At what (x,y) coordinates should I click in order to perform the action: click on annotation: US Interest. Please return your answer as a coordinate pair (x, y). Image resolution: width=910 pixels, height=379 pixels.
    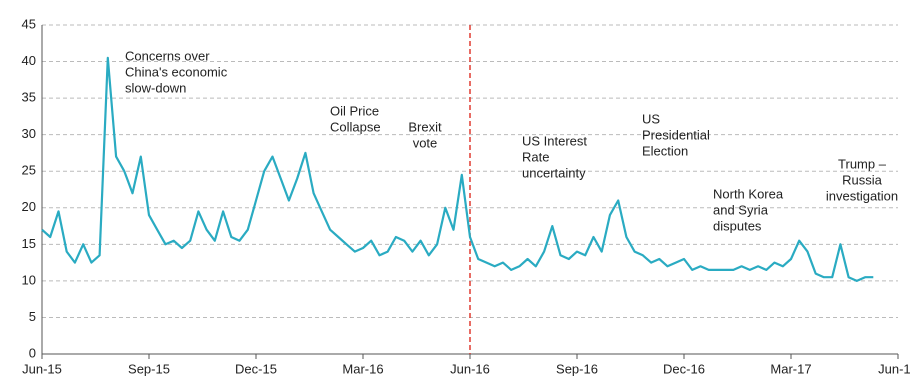
    Looking at the image, I should click on (554, 140).